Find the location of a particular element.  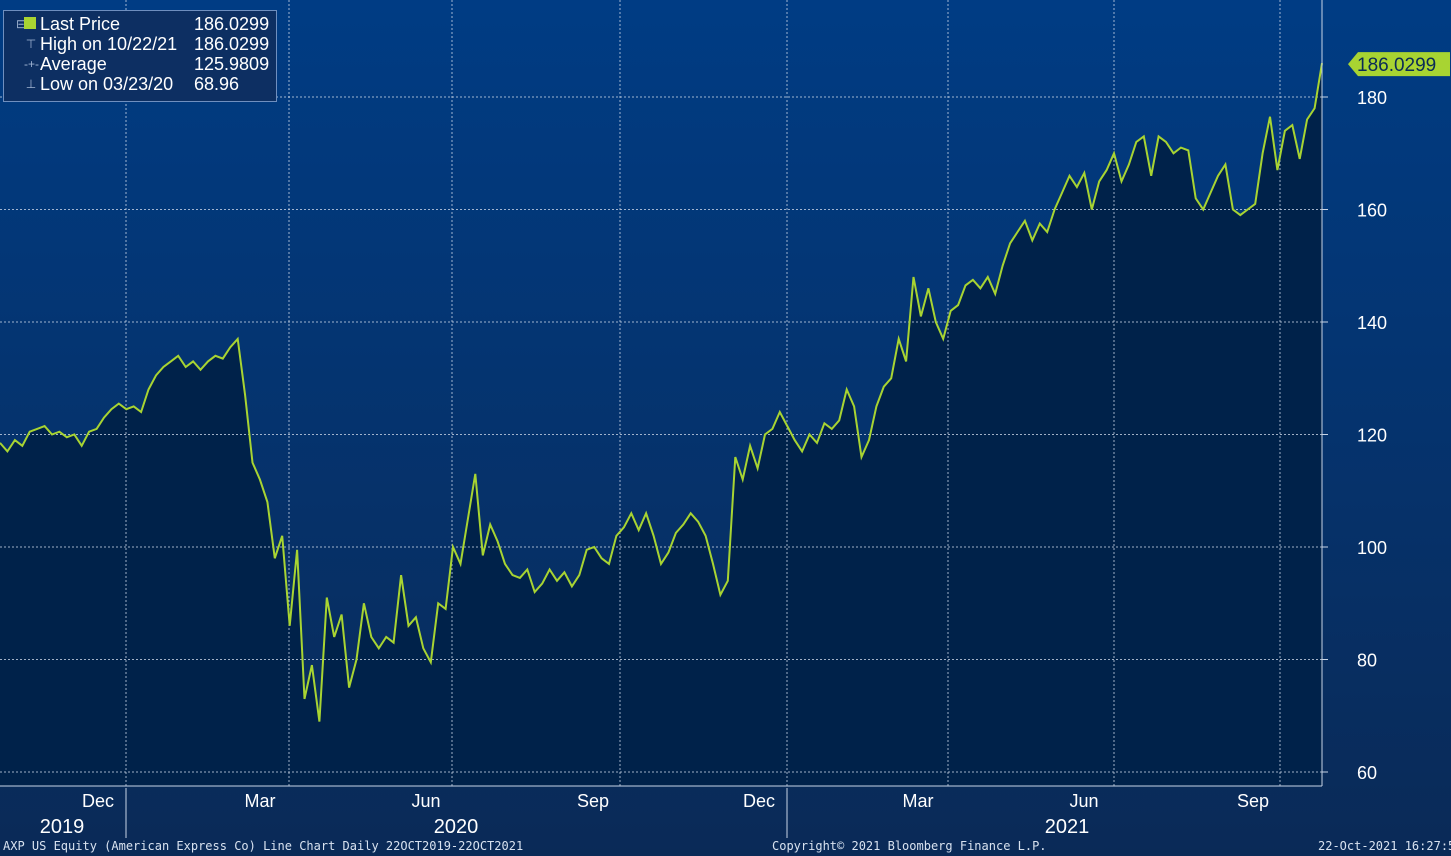

legend-low-value: 68.96 is located at coordinates (217, 84).